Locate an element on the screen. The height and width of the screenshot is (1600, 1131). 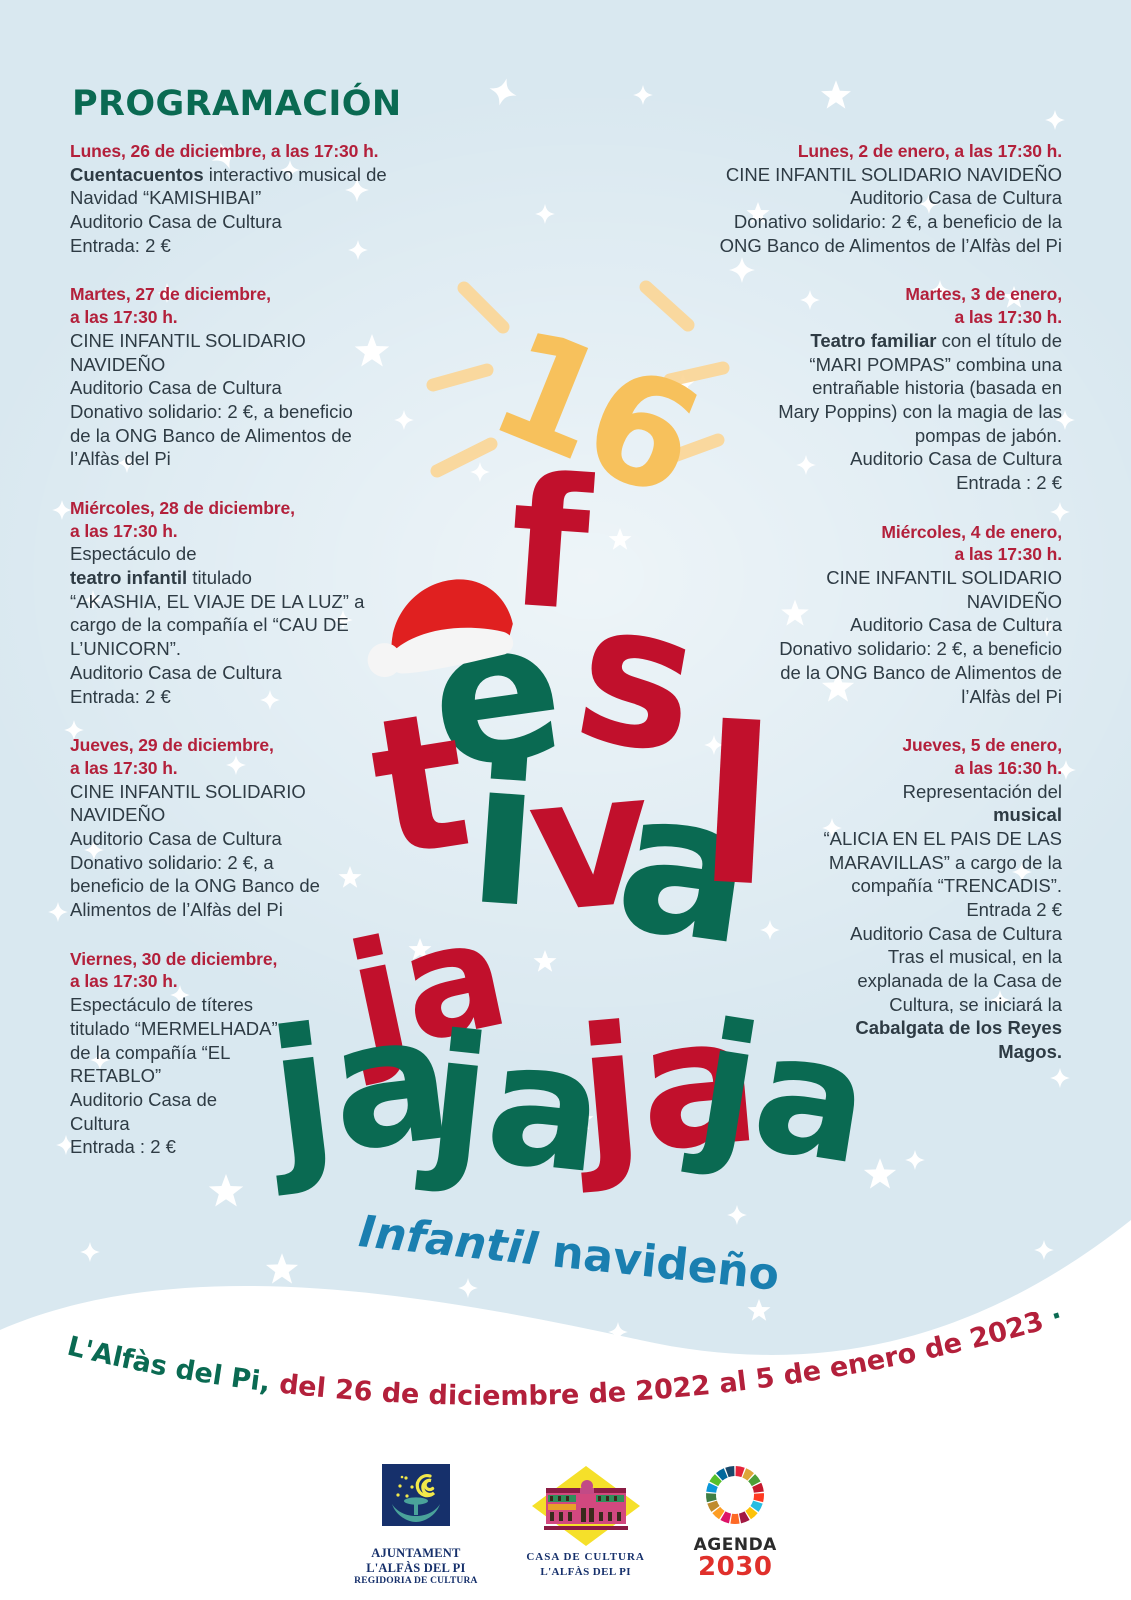
logo-casa-cultura: CASA DE CULTURA L'ALFÀS DEL PI is located at coordinates (586, 1521).